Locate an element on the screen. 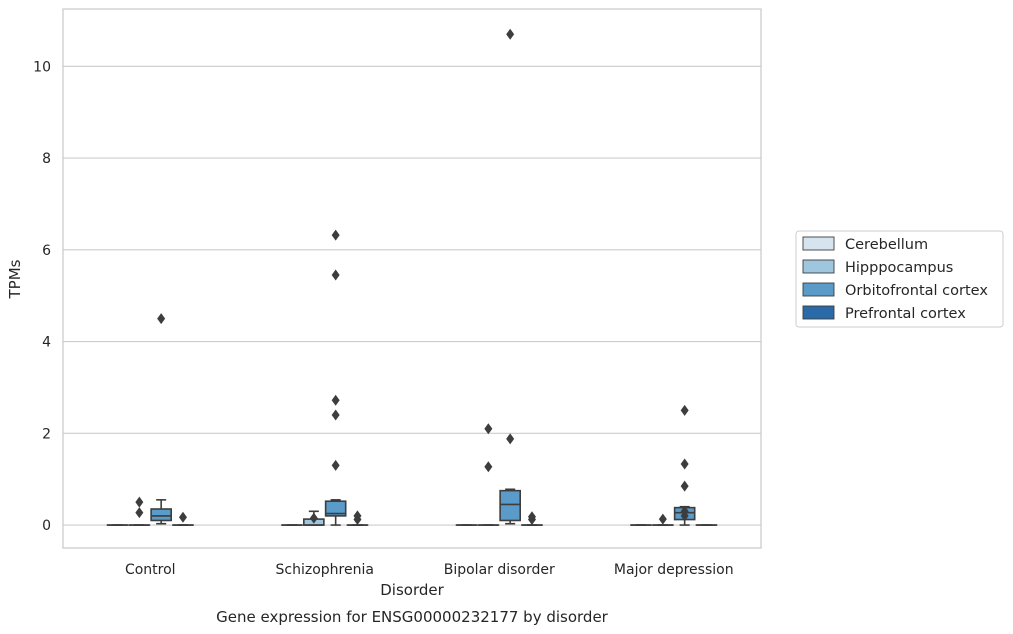  legend-label: Hipppocampus is located at coordinates (899, 268).